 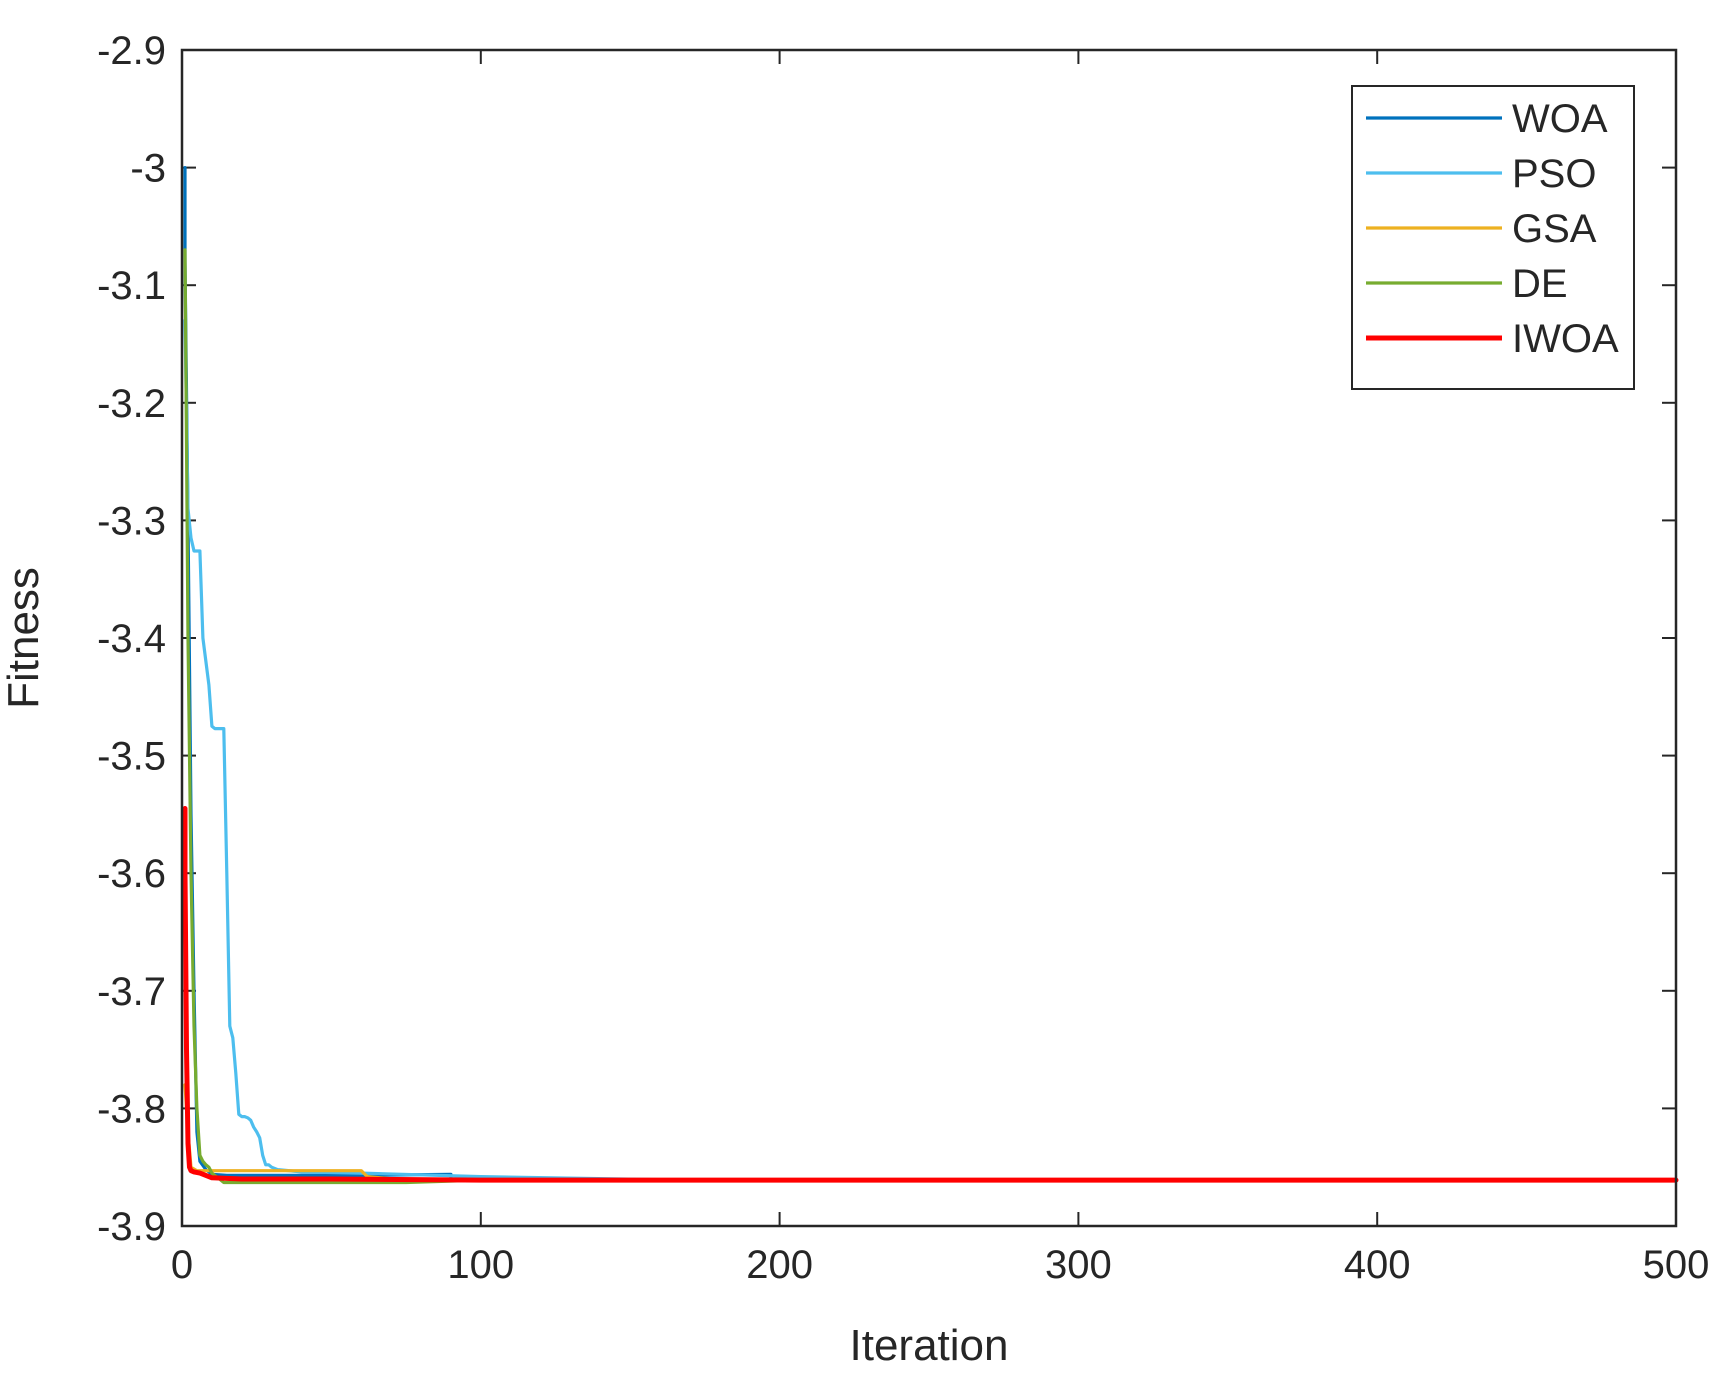 I want to click on y-axis-label: Fitness, so click(x=24, y=638).